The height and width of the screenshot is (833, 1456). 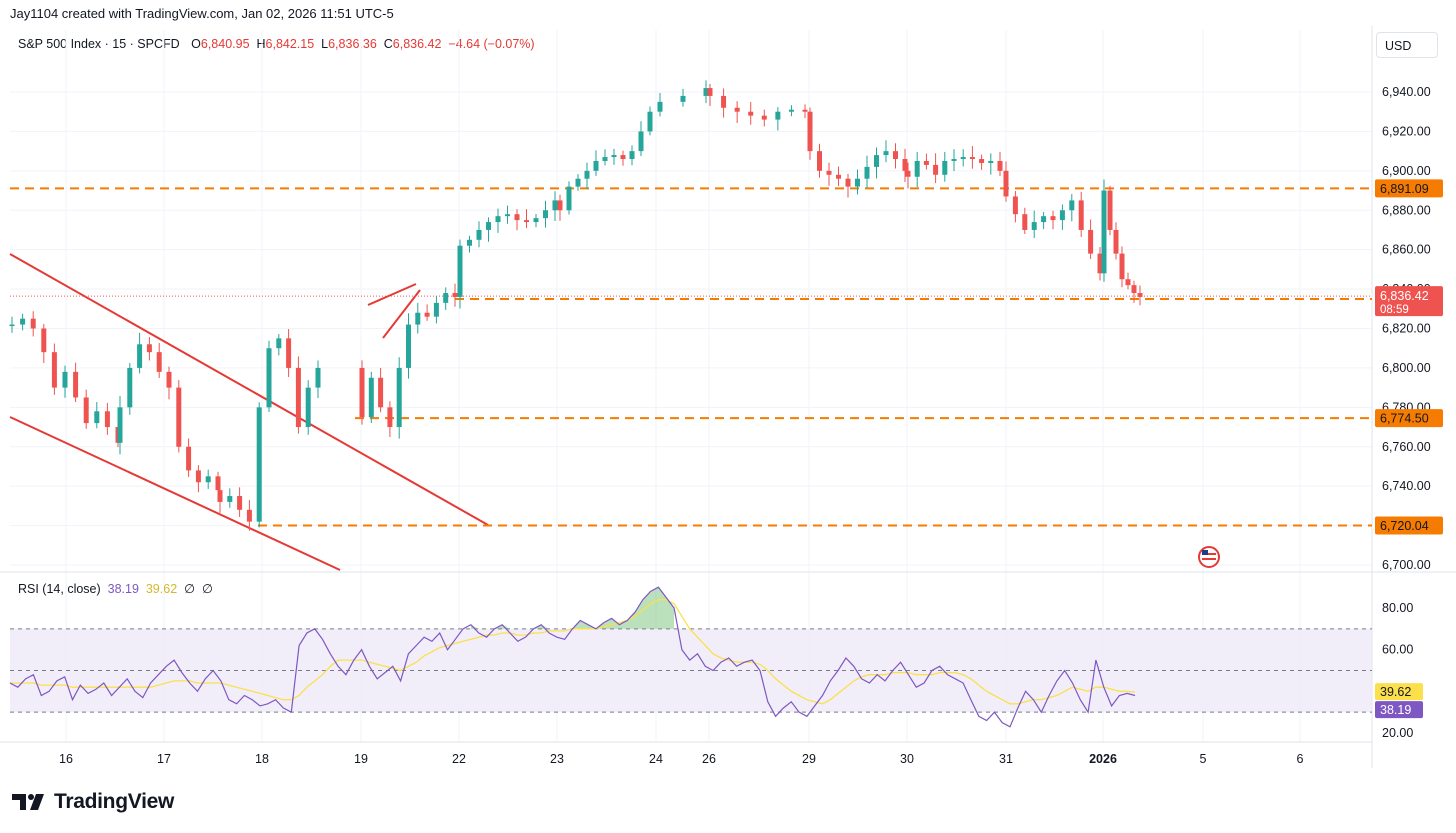 What do you see at coordinates (656, 759) in the screenshot?
I see `time-tick-label: 24` at bounding box center [656, 759].